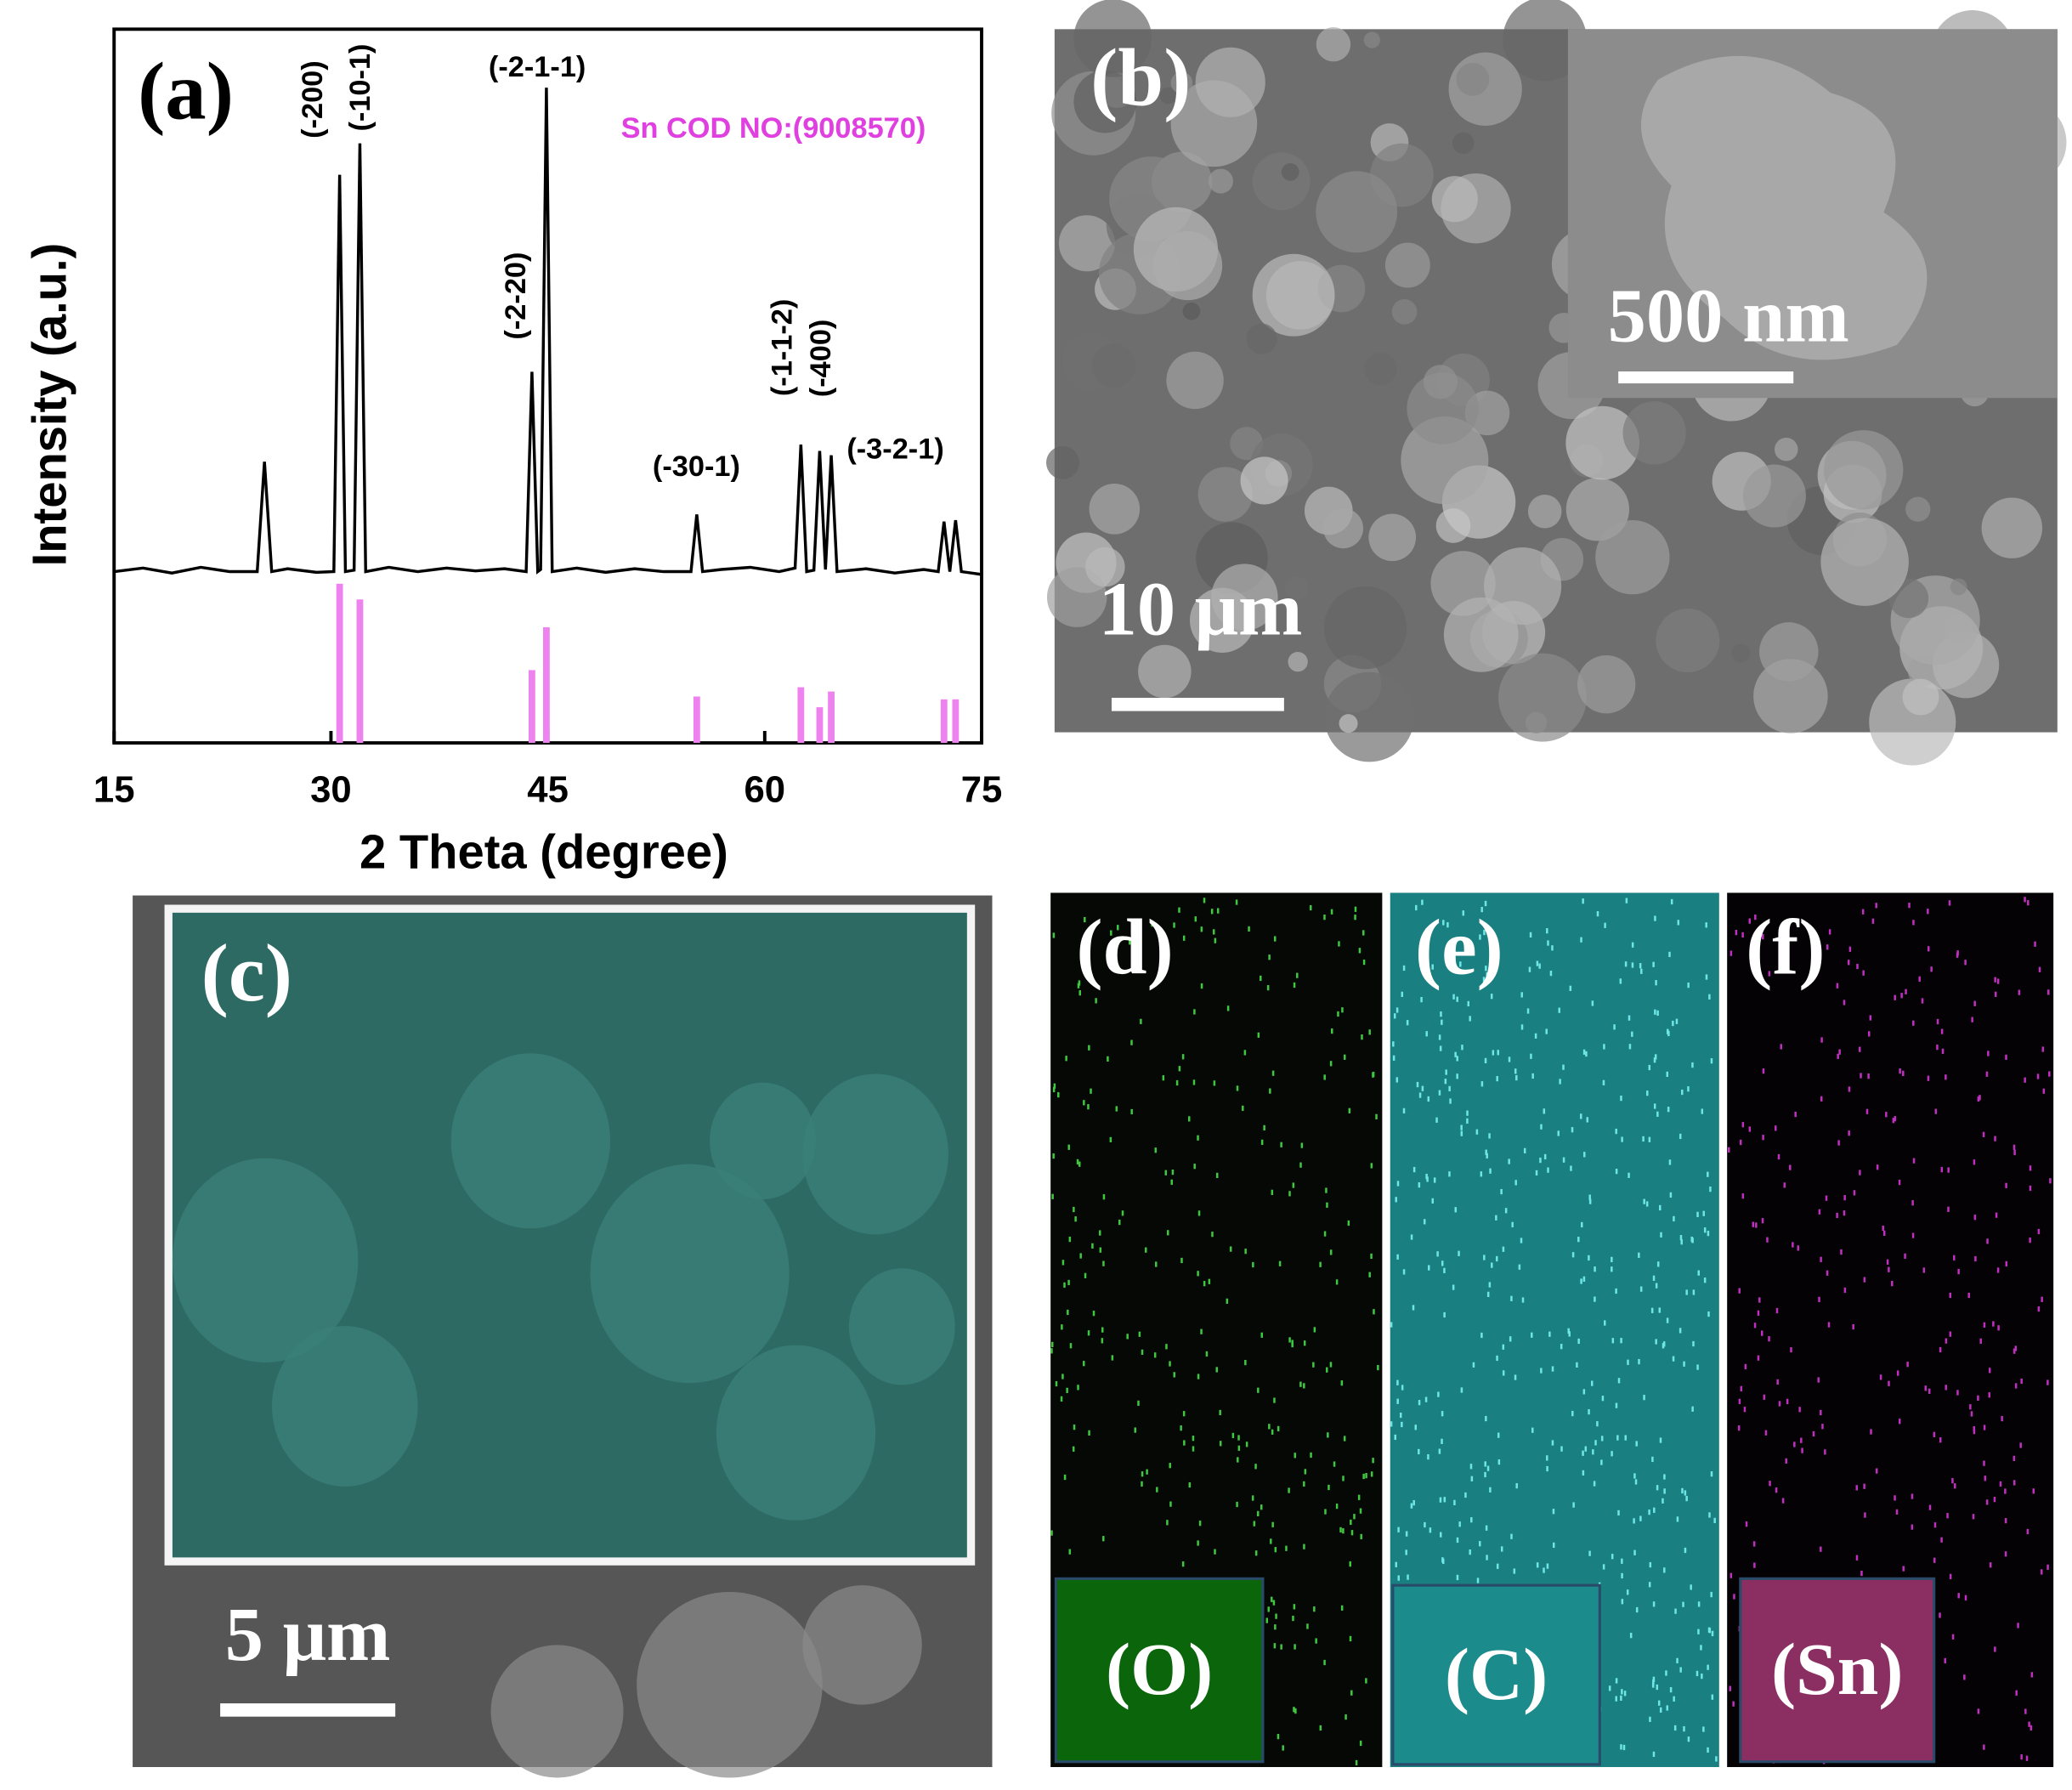 The height and width of the screenshot is (1790, 2072). What do you see at coordinates (1159, 1670) in the screenshot?
I see `element-box` at bounding box center [1159, 1670].